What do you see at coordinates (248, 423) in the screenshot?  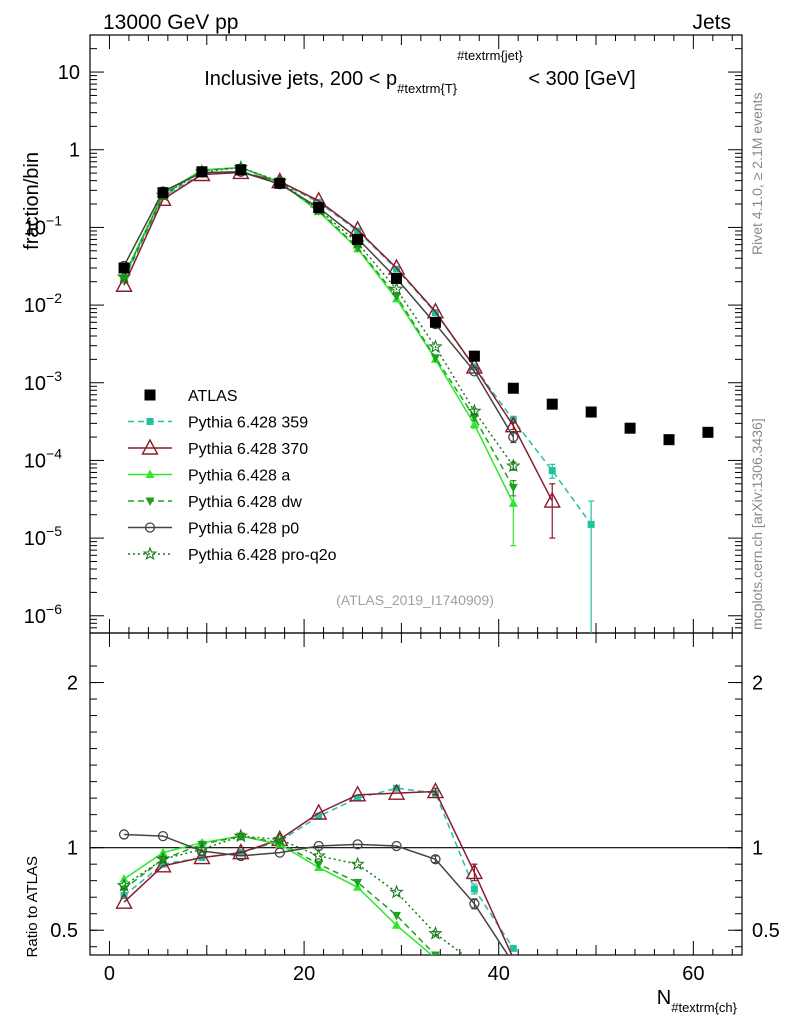 I see `legend-label: Pythia 6.428 359` at bounding box center [248, 423].